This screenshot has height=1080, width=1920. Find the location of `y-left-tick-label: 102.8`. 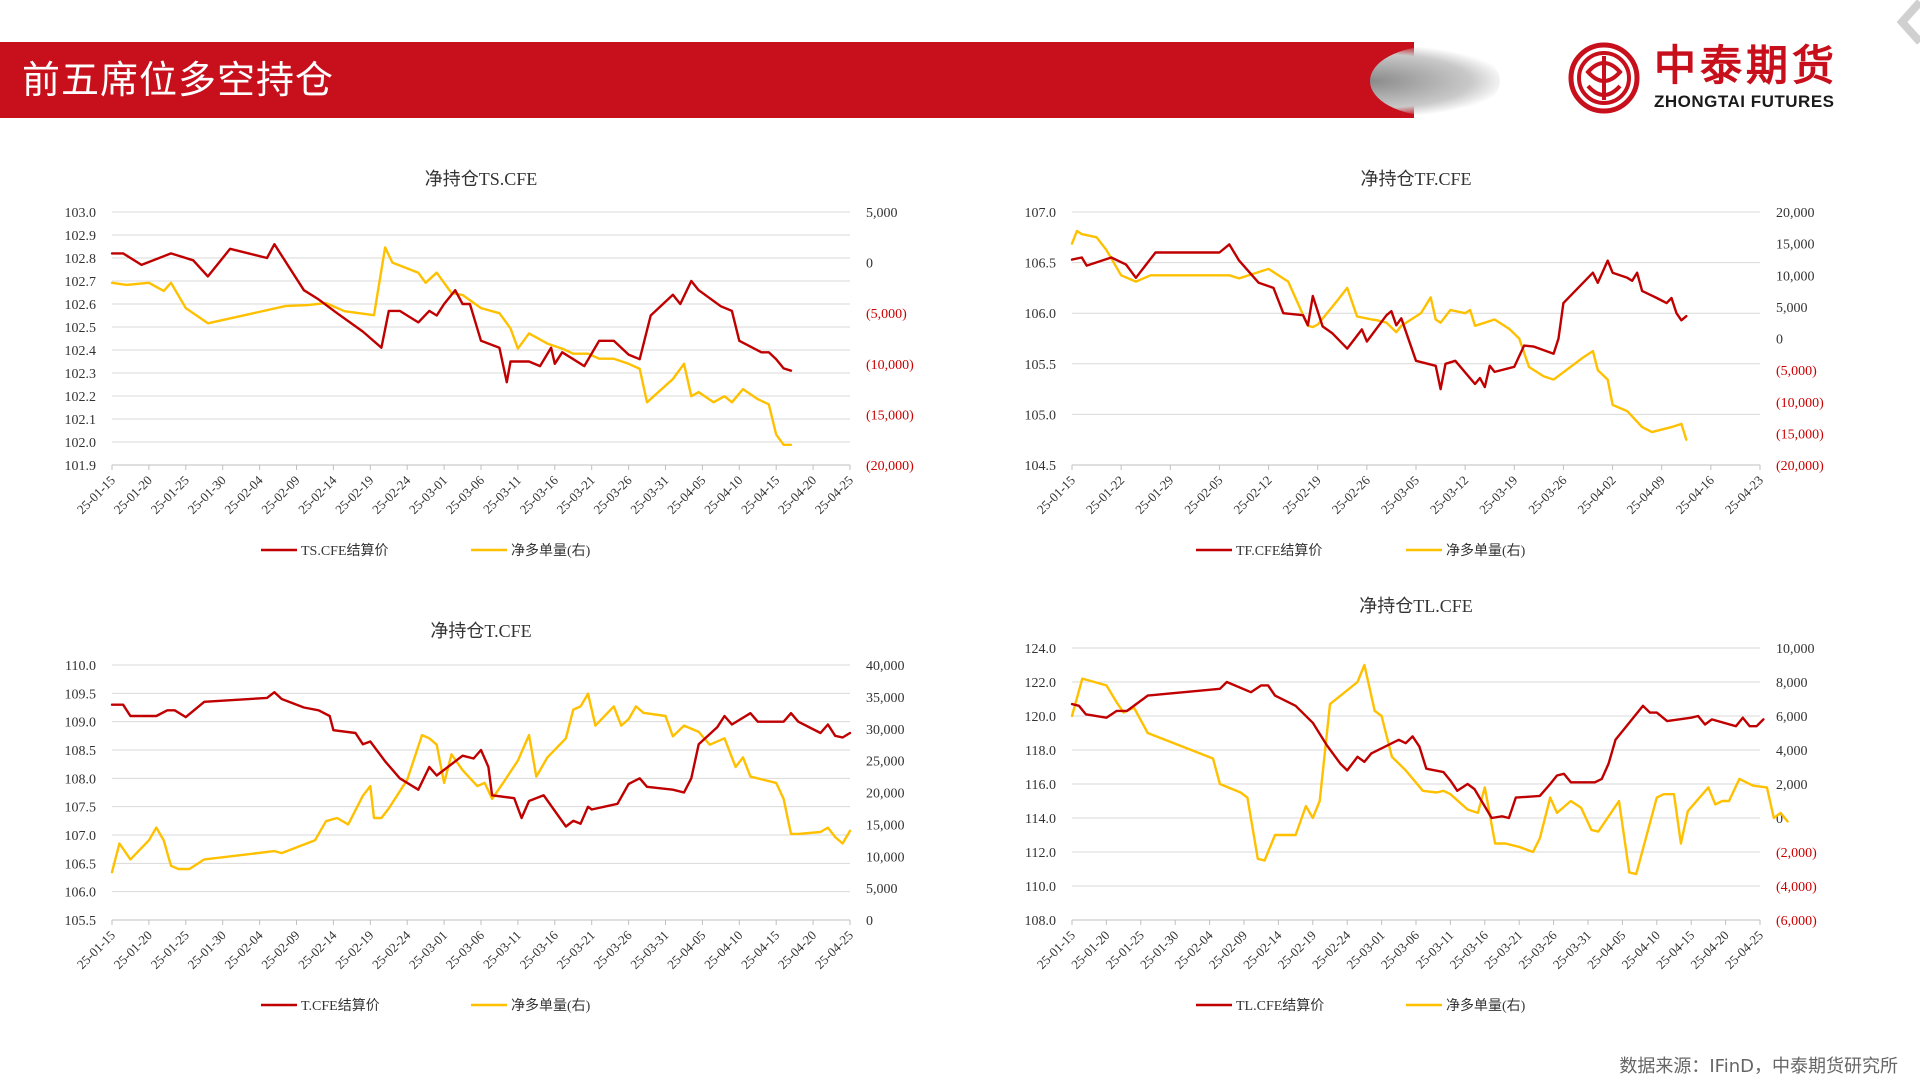

y-left-tick-label: 102.8 is located at coordinates (81, 259).